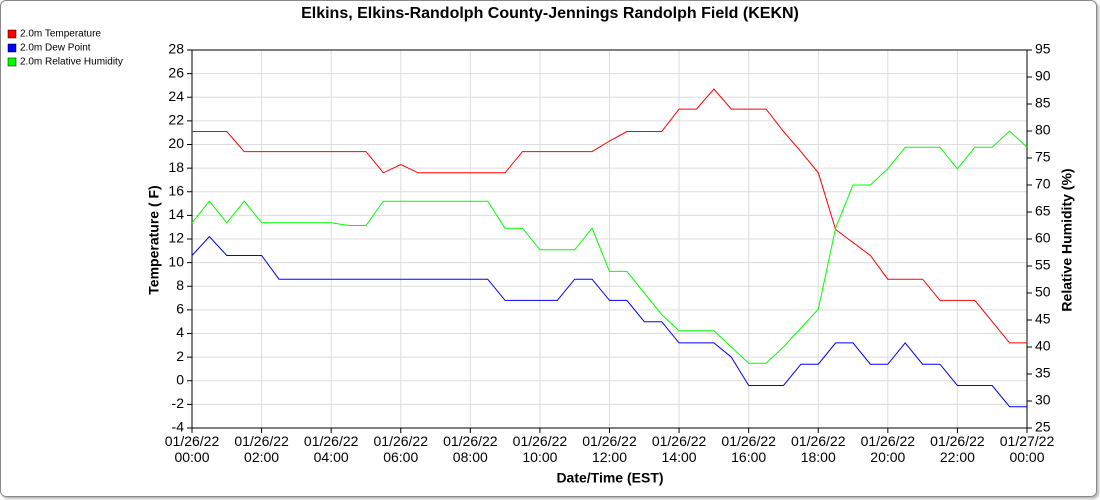  What do you see at coordinates (1027, 449) in the screenshot?
I see `x-tick-label: 01/27/22 00:00` at bounding box center [1027, 449].